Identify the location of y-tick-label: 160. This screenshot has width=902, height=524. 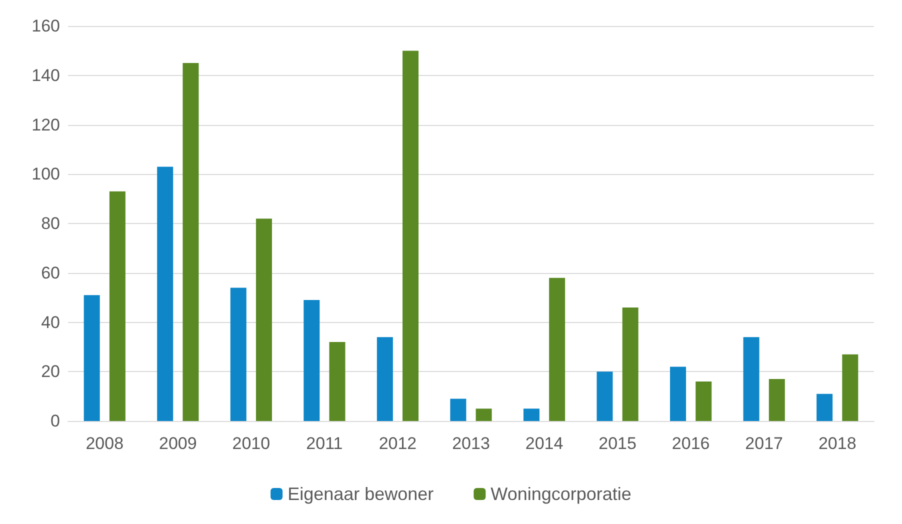
(46, 26).